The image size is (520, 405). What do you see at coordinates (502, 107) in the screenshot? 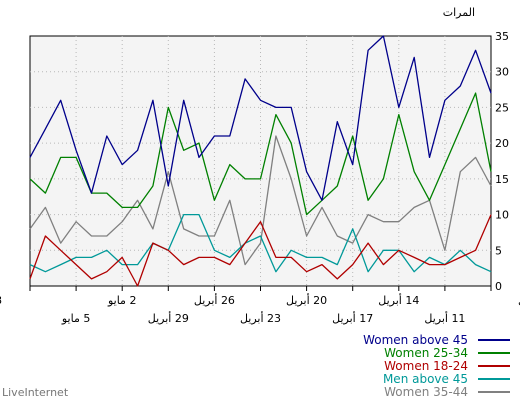
I see `y-tick-label: 25` at bounding box center [502, 107].